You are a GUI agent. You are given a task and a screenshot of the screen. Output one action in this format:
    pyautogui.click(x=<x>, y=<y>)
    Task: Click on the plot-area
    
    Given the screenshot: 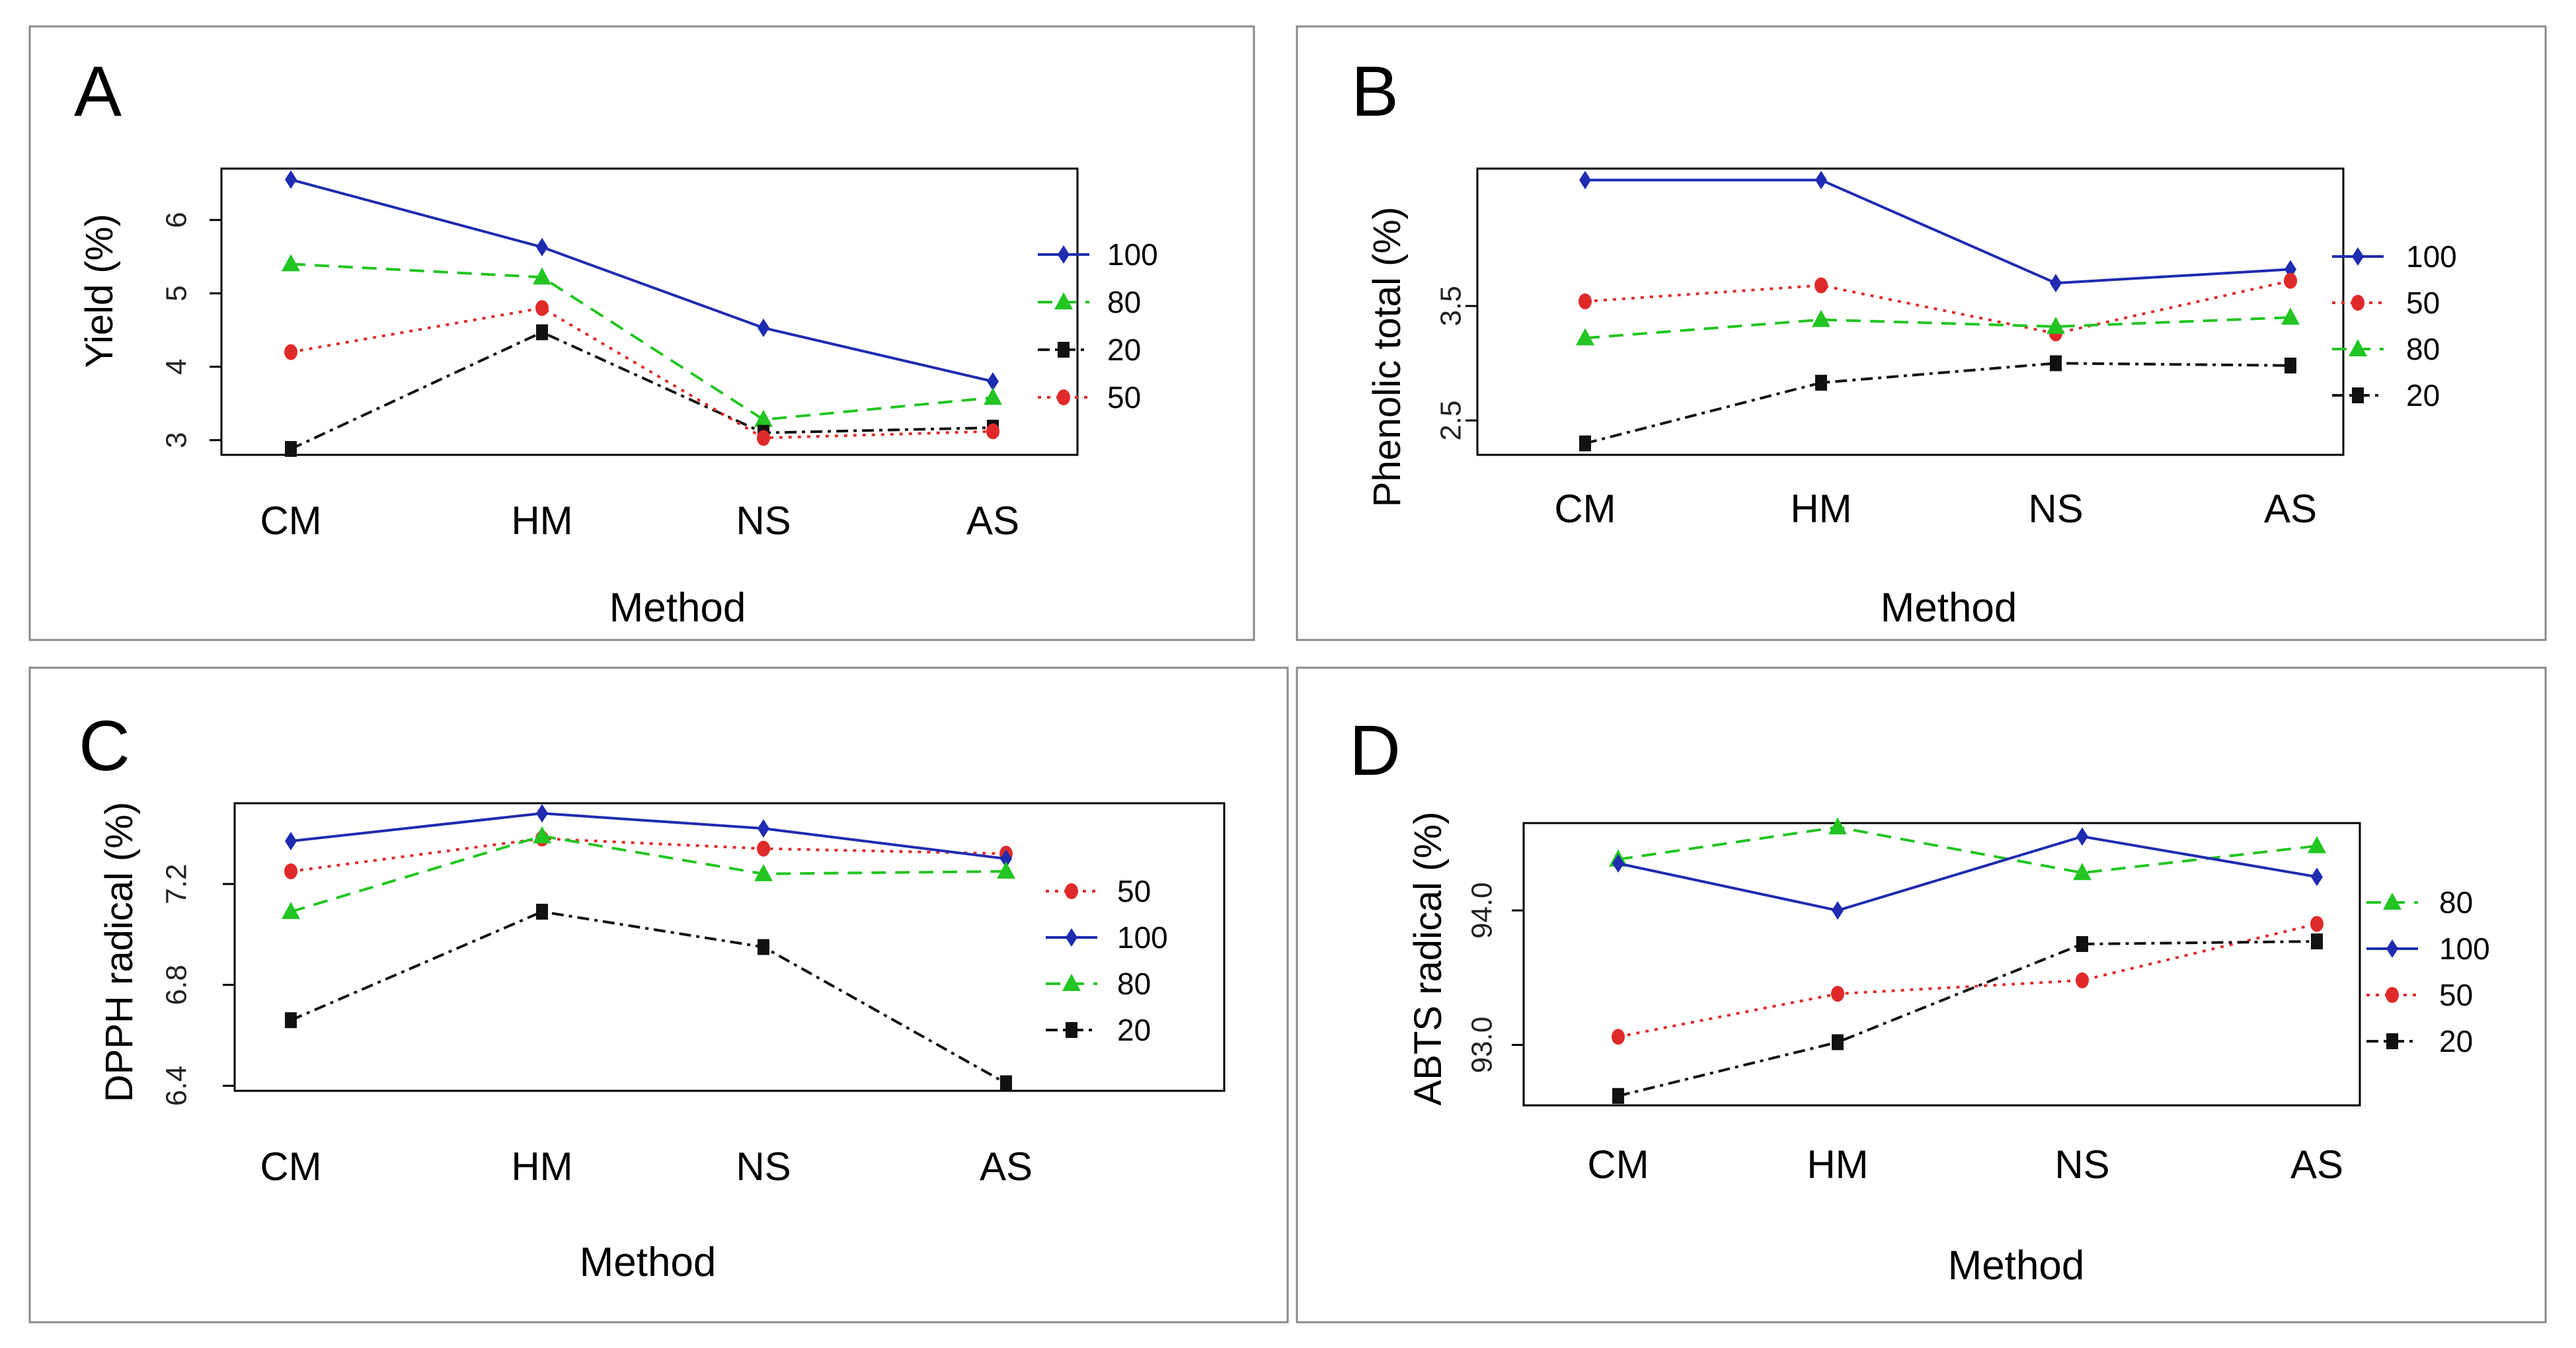 What is the action you would take?
    pyautogui.click(x=649, y=311)
    